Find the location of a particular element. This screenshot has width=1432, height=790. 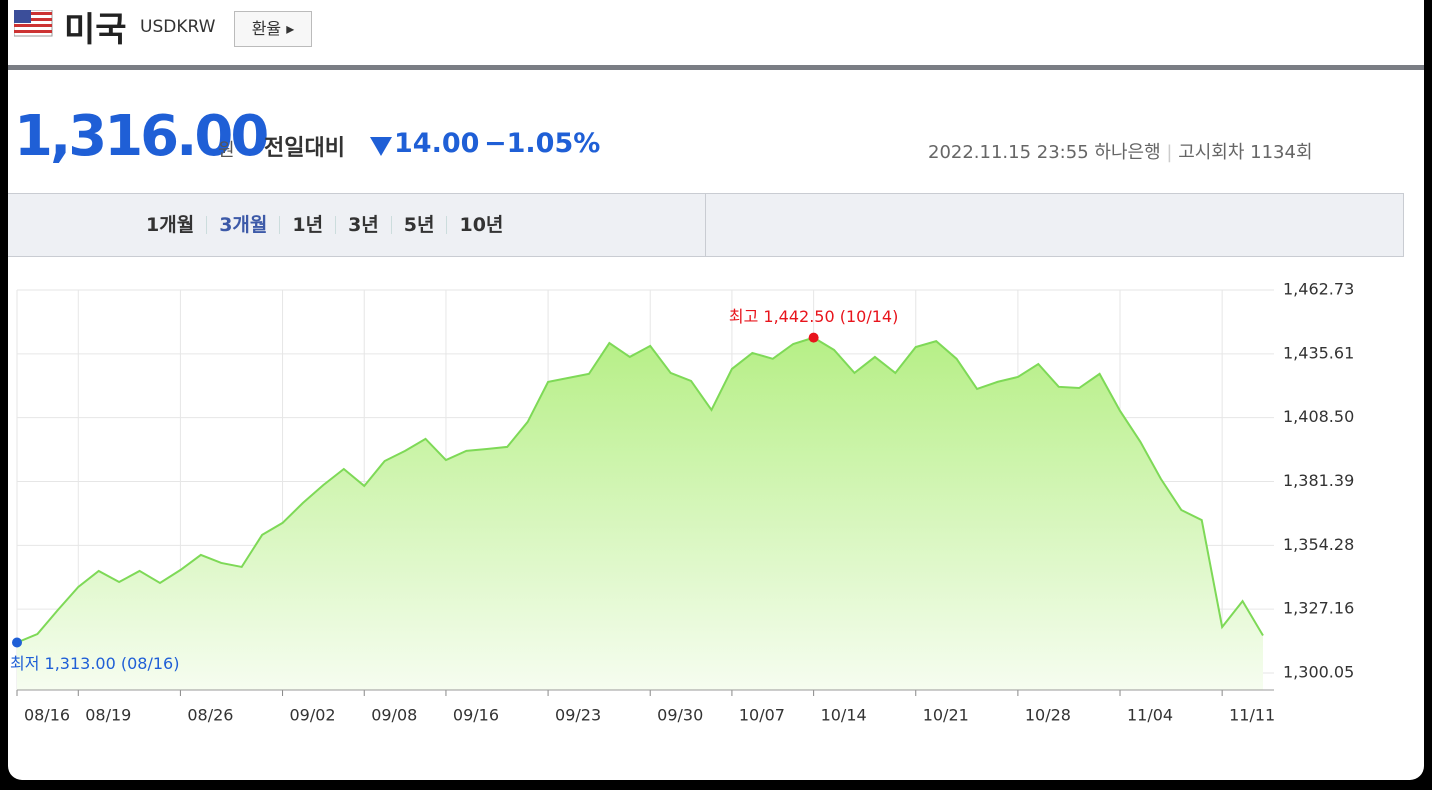

period-tab: 1년 is located at coordinates (308, 225).